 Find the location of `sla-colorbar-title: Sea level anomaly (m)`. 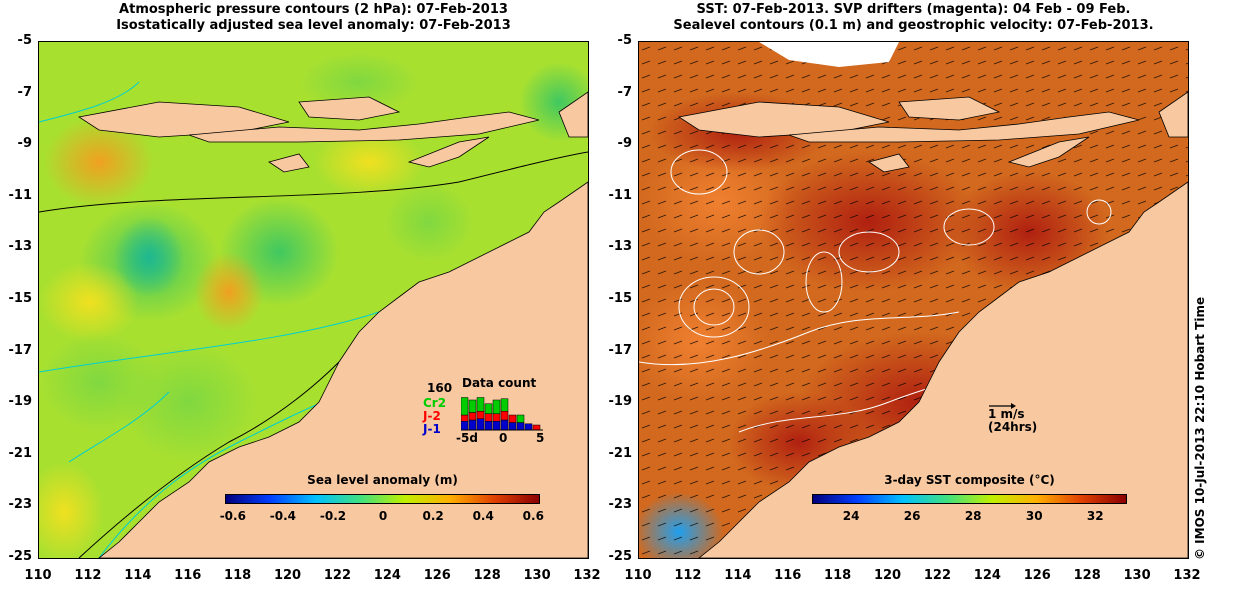

sla-colorbar-title: Sea level anomaly (m) is located at coordinates (382, 480).